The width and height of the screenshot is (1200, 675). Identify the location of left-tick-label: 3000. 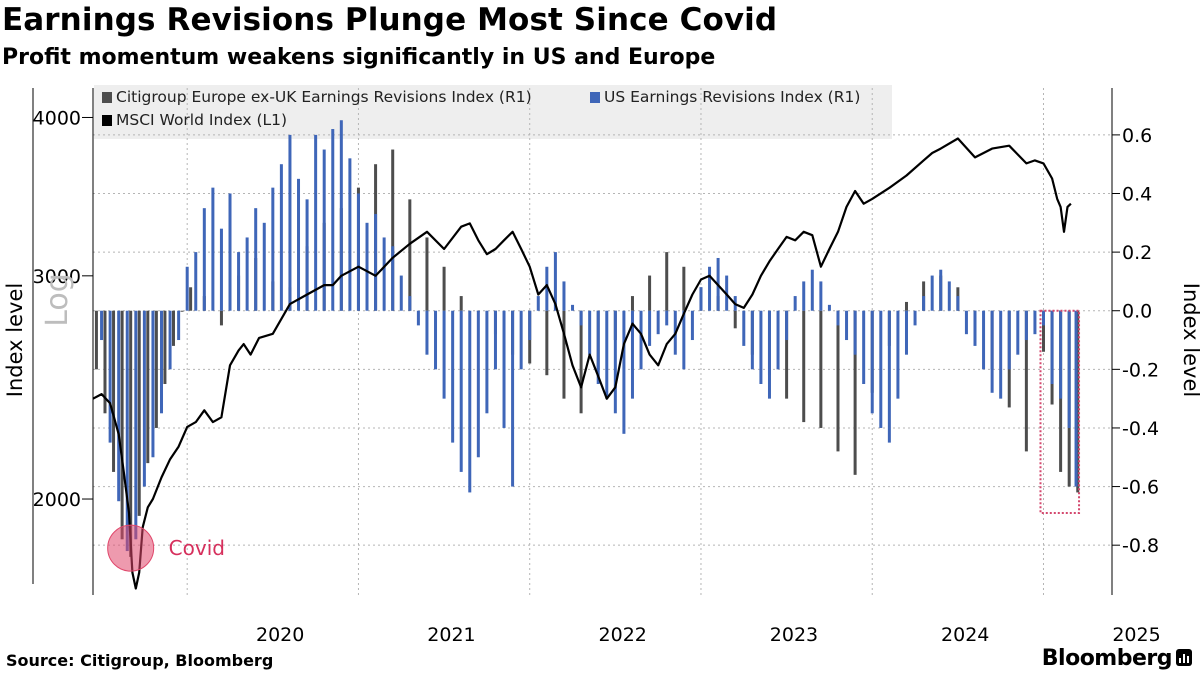
(57, 277).